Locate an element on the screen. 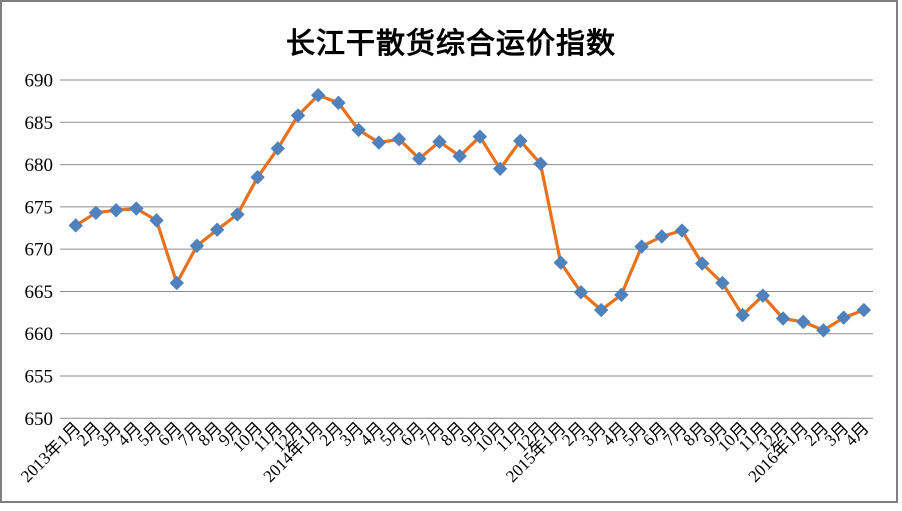 This screenshot has height=511, width=902. y-axis-tick-label: 690 is located at coordinates (39, 81).